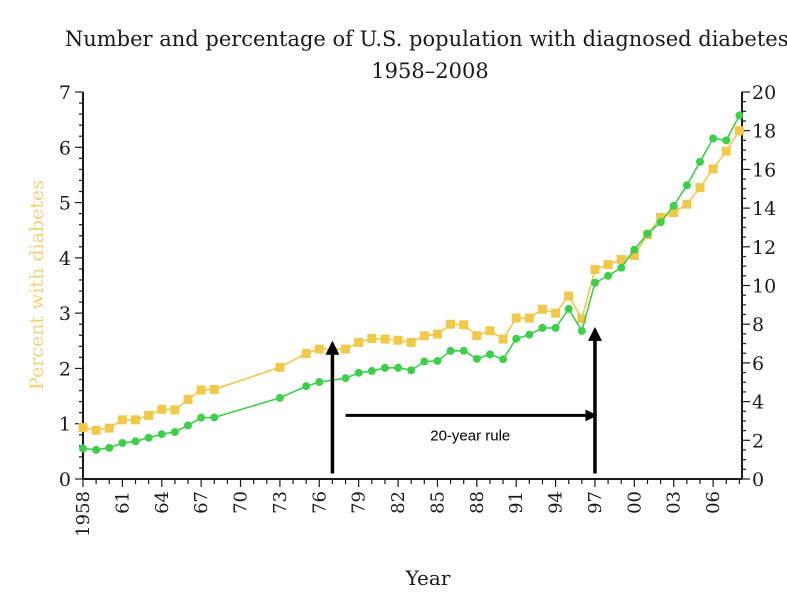 The width and height of the screenshot is (787, 592). Describe the element at coordinates (359, 502) in the screenshot. I see `x-tick-label: 79` at that location.